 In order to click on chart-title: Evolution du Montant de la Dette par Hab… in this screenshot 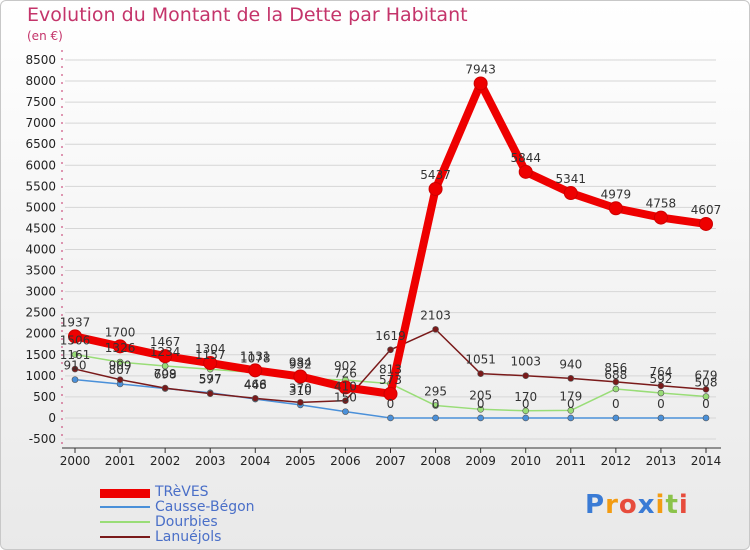, I will do `click(247, 15)`.